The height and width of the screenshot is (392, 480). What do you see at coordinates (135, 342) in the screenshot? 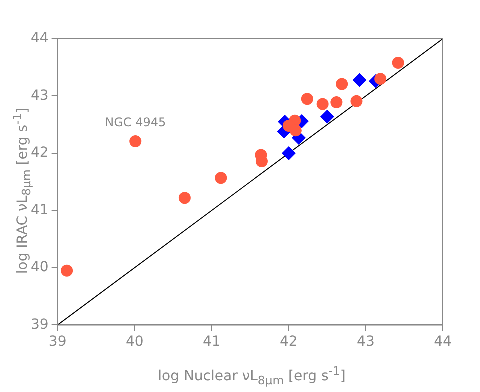
I see `x-tick-label: 40` at bounding box center [135, 342].